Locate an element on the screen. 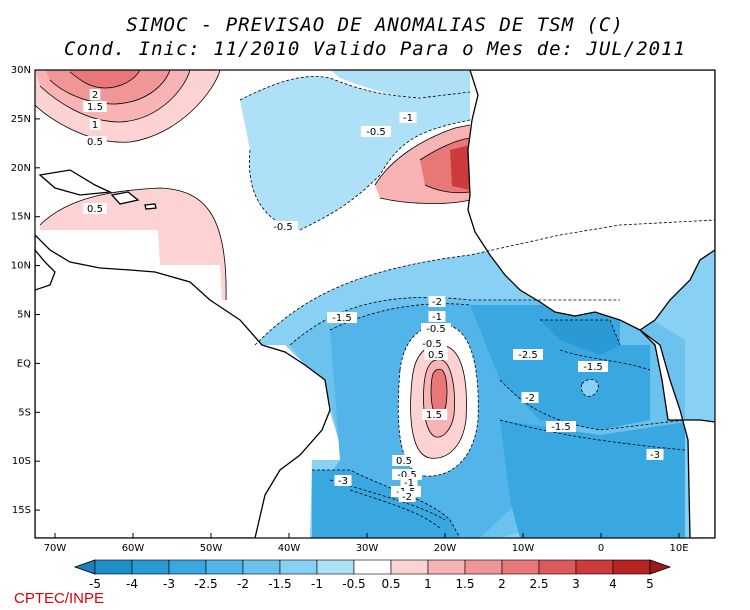  positive-anomaly-canary-peak is located at coordinates (460, 167).